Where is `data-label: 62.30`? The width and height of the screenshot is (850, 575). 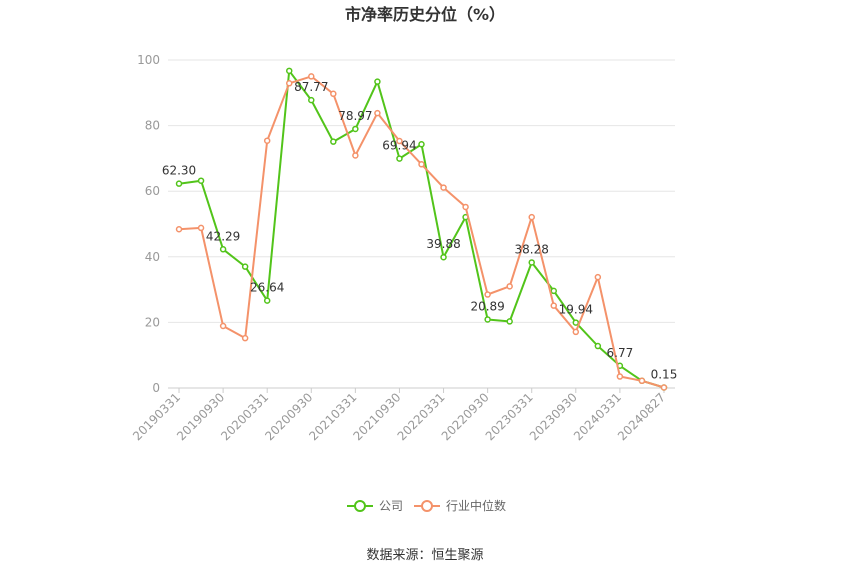
data-label: 62.30 is located at coordinates (179, 171).